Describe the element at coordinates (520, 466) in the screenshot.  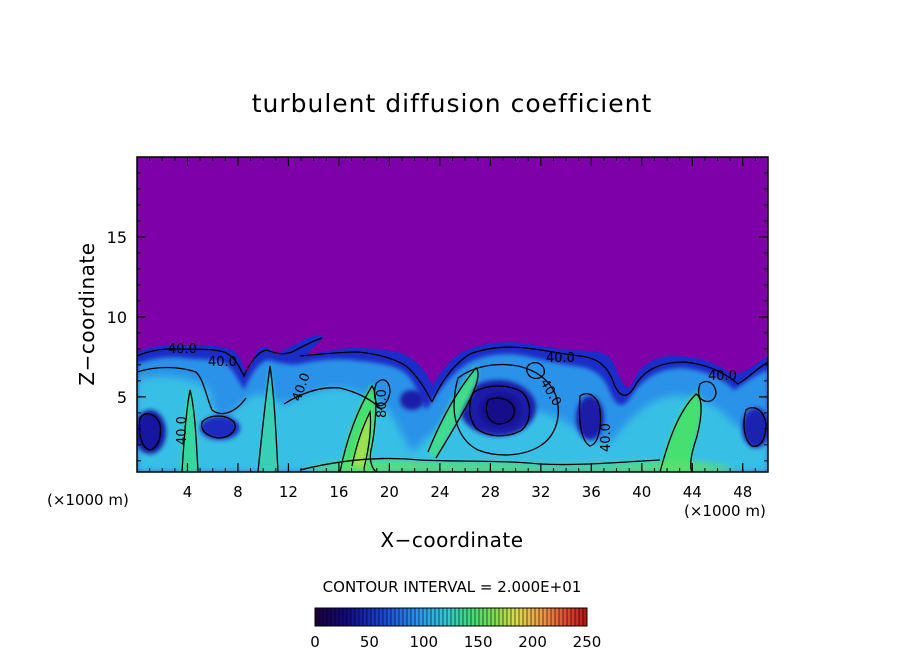
I see `field-green-floor` at that location.